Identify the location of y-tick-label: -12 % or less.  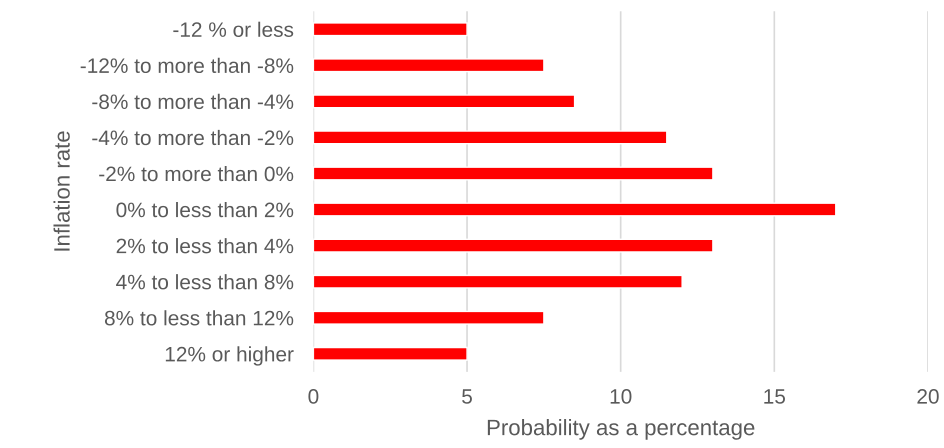
(233, 29).